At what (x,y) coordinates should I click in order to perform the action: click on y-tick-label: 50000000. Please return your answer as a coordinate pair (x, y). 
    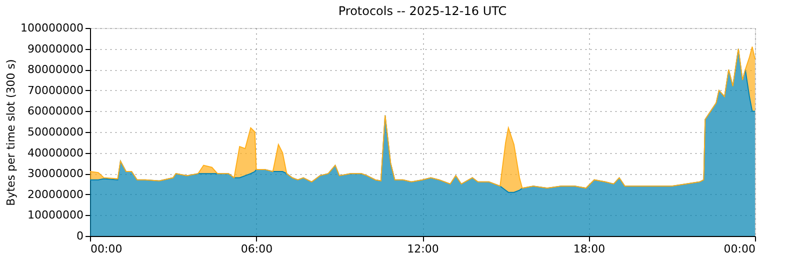
    Looking at the image, I should click on (56, 132).